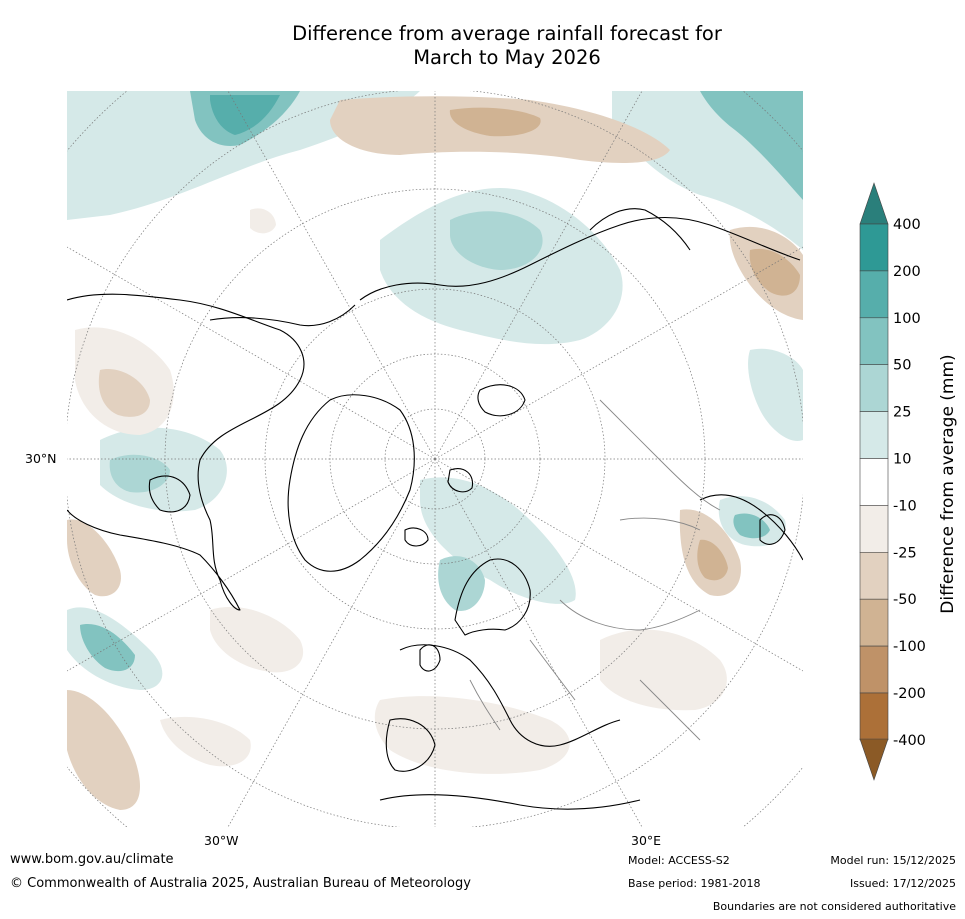  I want to click on graticule-meridian-120e, so click(618, 353).